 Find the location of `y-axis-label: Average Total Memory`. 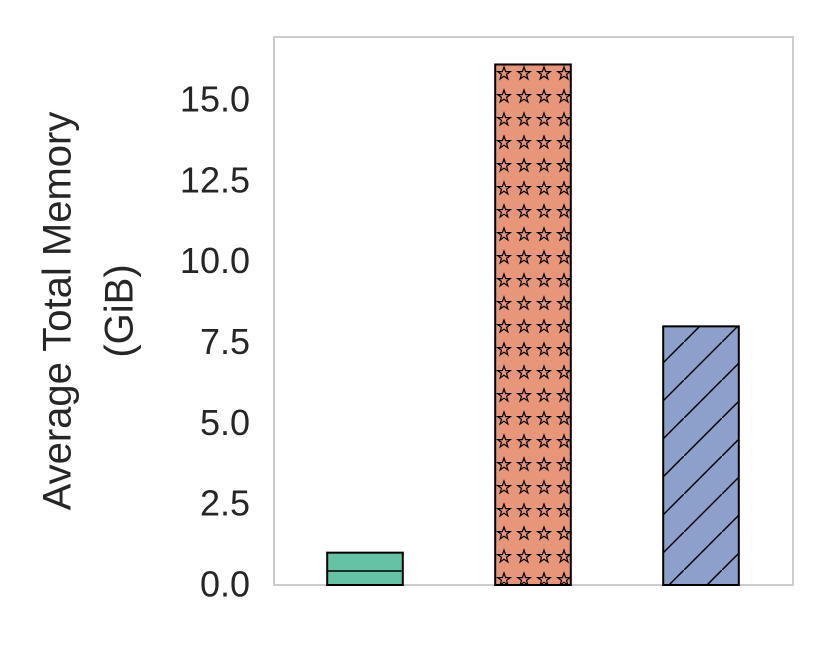

y-axis-label: Average Total Memory is located at coordinates (58, 311).